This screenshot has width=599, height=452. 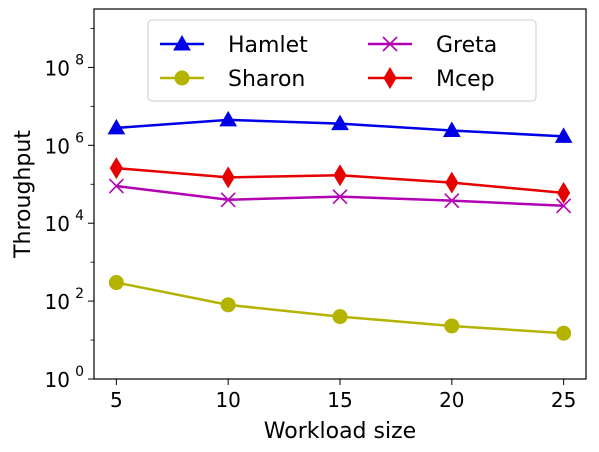 I want to click on y-tick-label-exponent-2: 4, so click(x=79, y=216).